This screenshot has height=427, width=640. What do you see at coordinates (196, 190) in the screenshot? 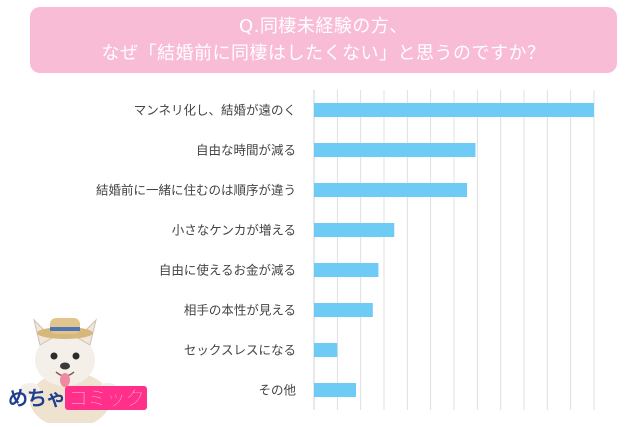
I see `category-label-2: 結婚前に一緒に住むのは順序が違う` at bounding box center [196, 190].